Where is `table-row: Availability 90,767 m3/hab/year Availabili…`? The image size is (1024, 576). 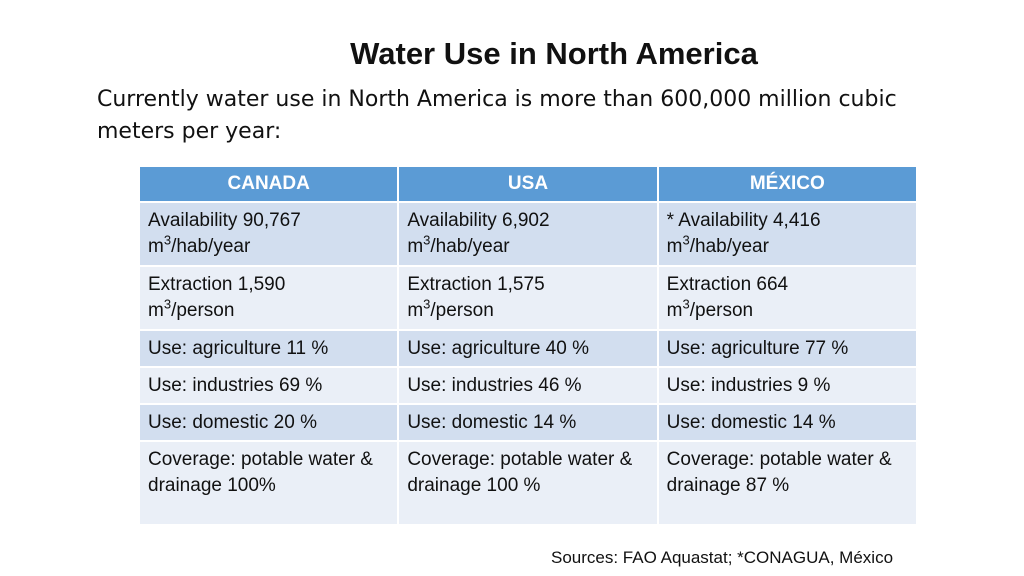
table-row: Availability 90,767 m3/hab/year Availabili… is located at coordinates (528, 234).